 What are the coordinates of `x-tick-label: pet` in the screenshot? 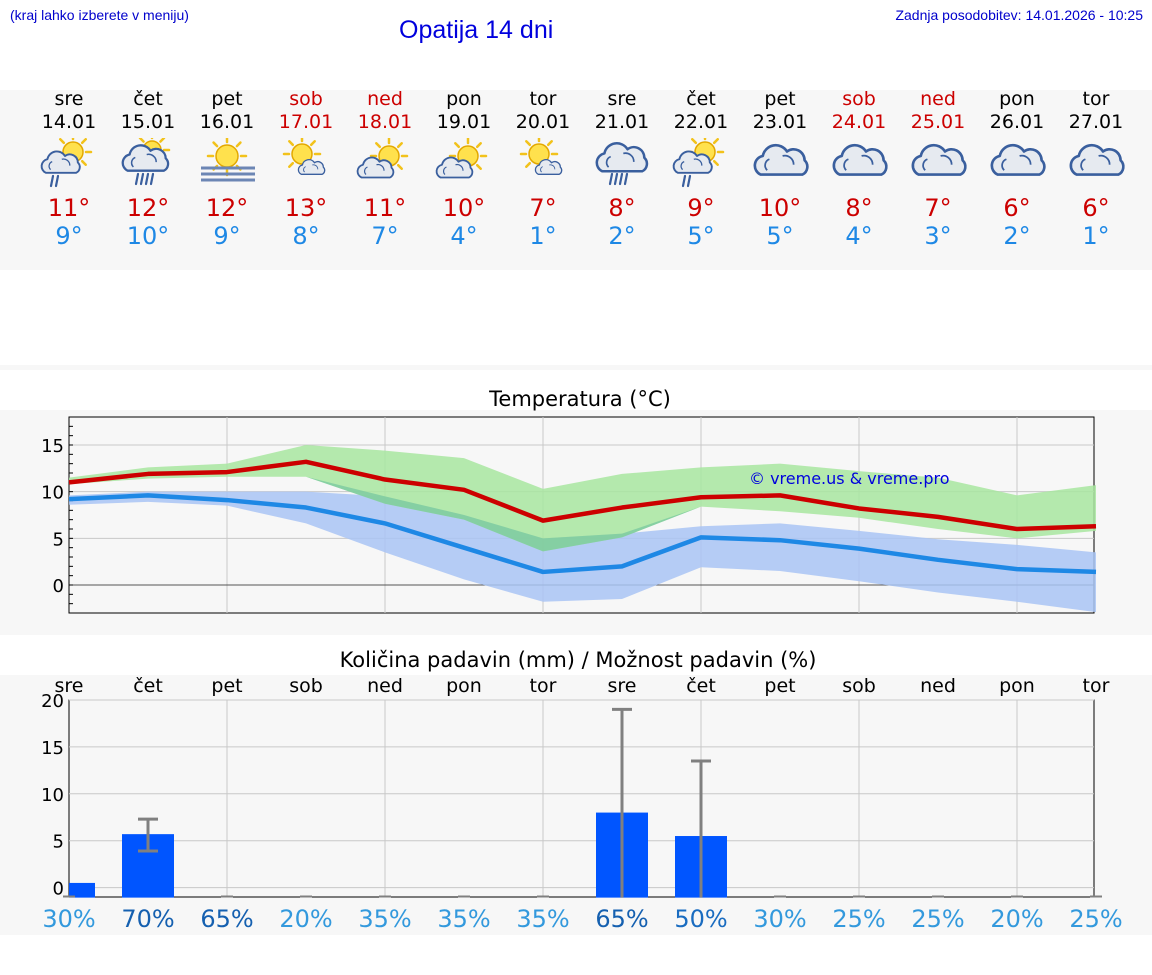 It's located at (779, 686).